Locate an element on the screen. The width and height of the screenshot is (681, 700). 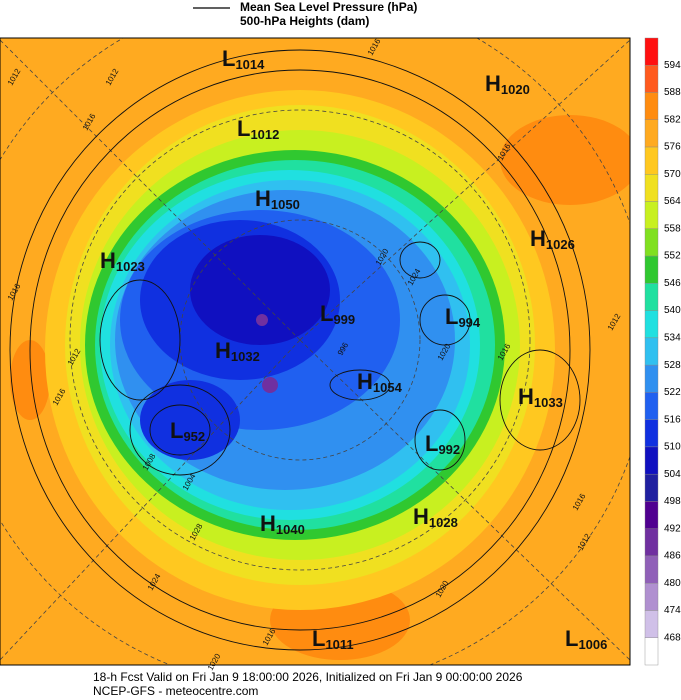
pressure-center: L952 is located at coordinates (187, 431).